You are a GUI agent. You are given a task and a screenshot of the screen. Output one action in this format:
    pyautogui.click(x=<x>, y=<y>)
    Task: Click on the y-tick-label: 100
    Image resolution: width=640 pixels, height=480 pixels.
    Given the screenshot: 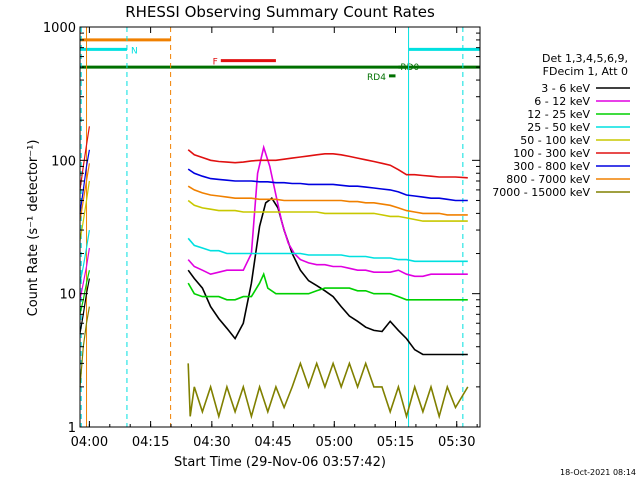 What is the action you would take?
    pyautogui.click(x=63, y=161)
    